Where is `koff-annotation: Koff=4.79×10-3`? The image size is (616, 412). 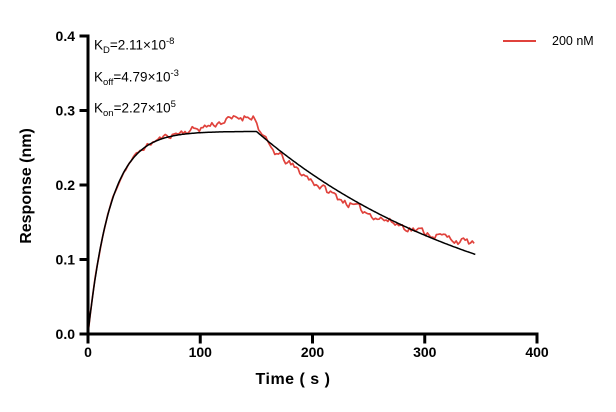
koff-annotation: Koff=4.79×10-3 is located at coordinates (136, 79).